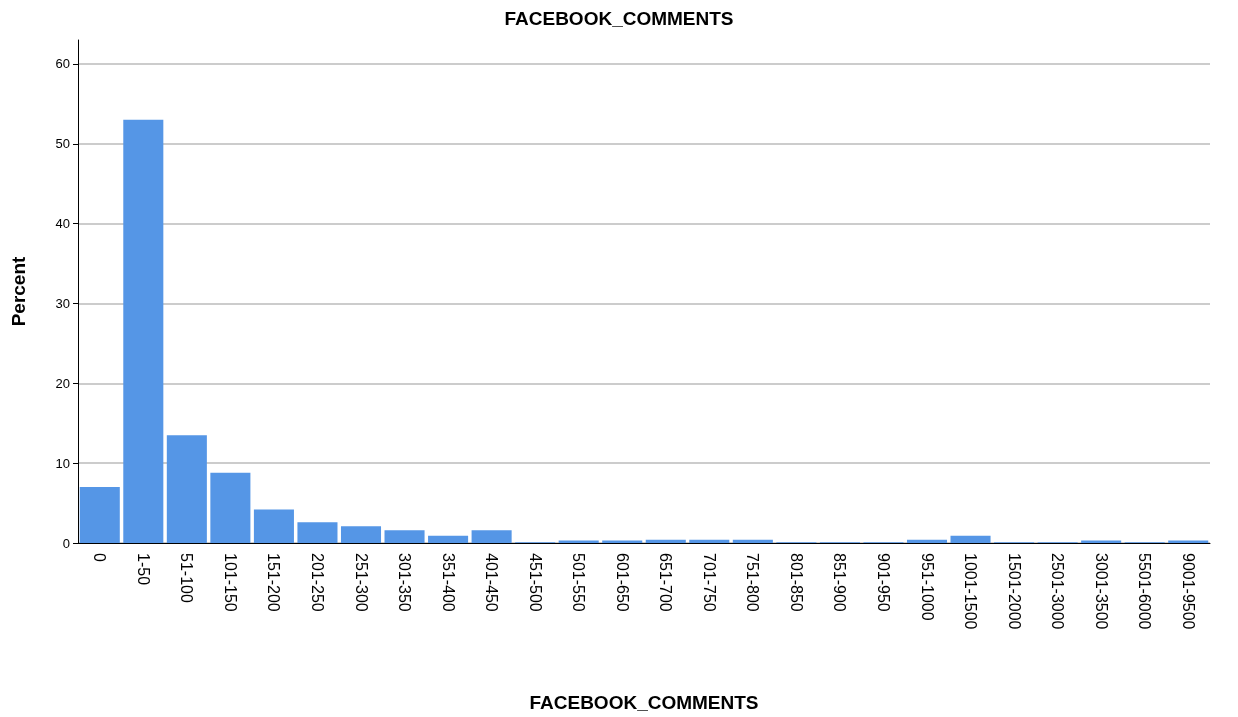 This screenshot has height=717, width=1238. Describe the element at coordinates (230, 582) in the screenshot. I see `x-tick-label: 101-150` at that location.